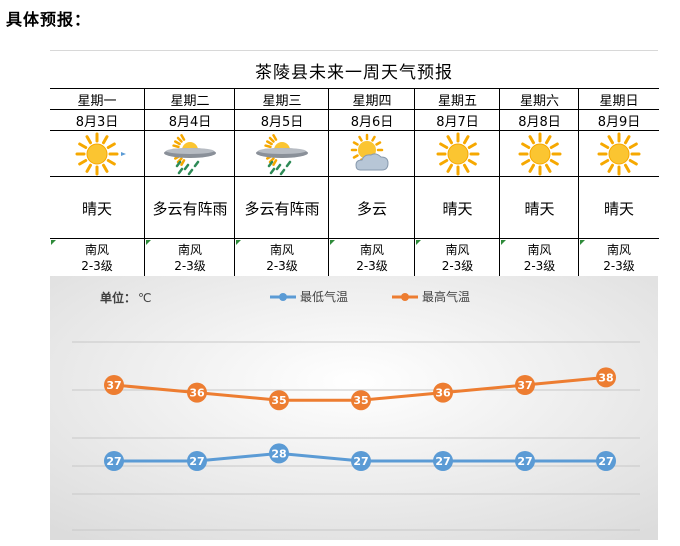  I want to click on day-date: 8月8日, so click(539, 120).